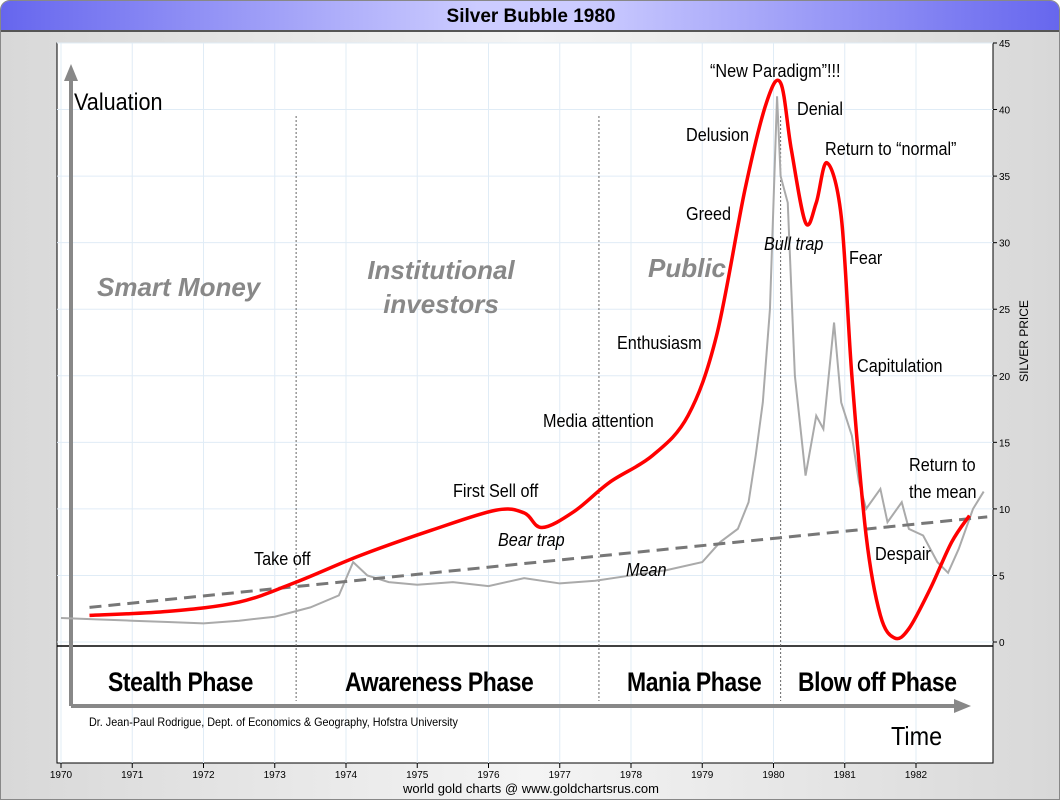  I want to click on phase-awareness: Awareness Phase, so click(439, 682).